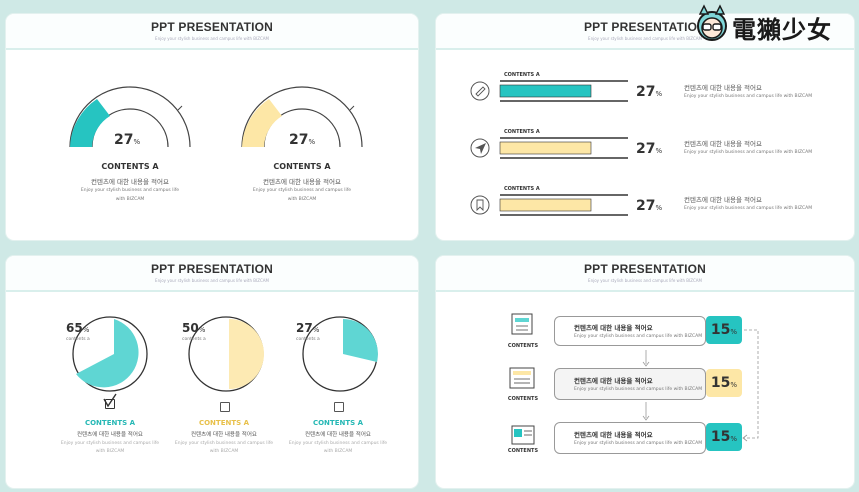  I want to click on process-graphics, so click(634, 379).